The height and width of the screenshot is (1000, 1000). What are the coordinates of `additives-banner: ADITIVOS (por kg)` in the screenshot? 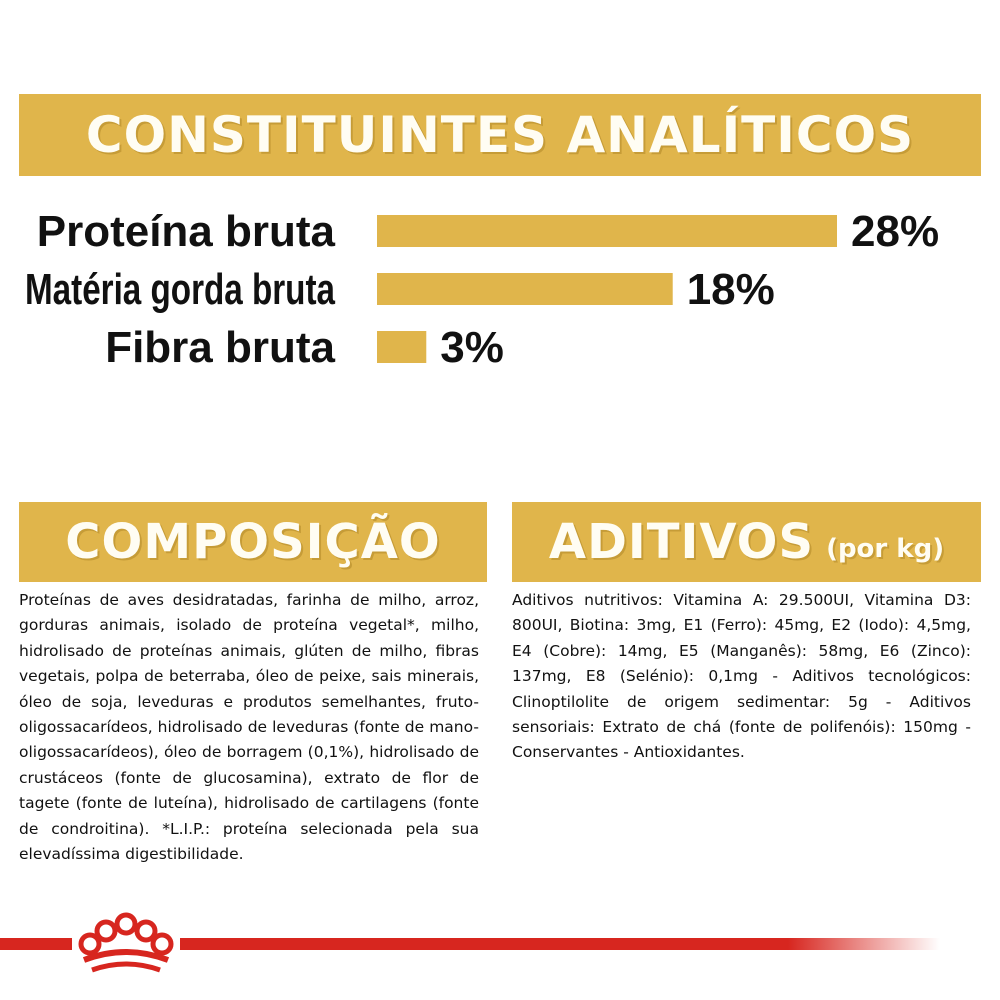 It's located at (746, 542).